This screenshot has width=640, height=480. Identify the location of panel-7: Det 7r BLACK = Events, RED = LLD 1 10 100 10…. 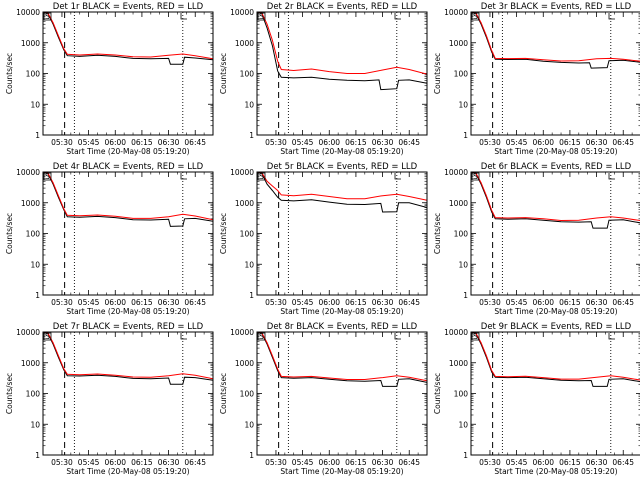
(109, 399).